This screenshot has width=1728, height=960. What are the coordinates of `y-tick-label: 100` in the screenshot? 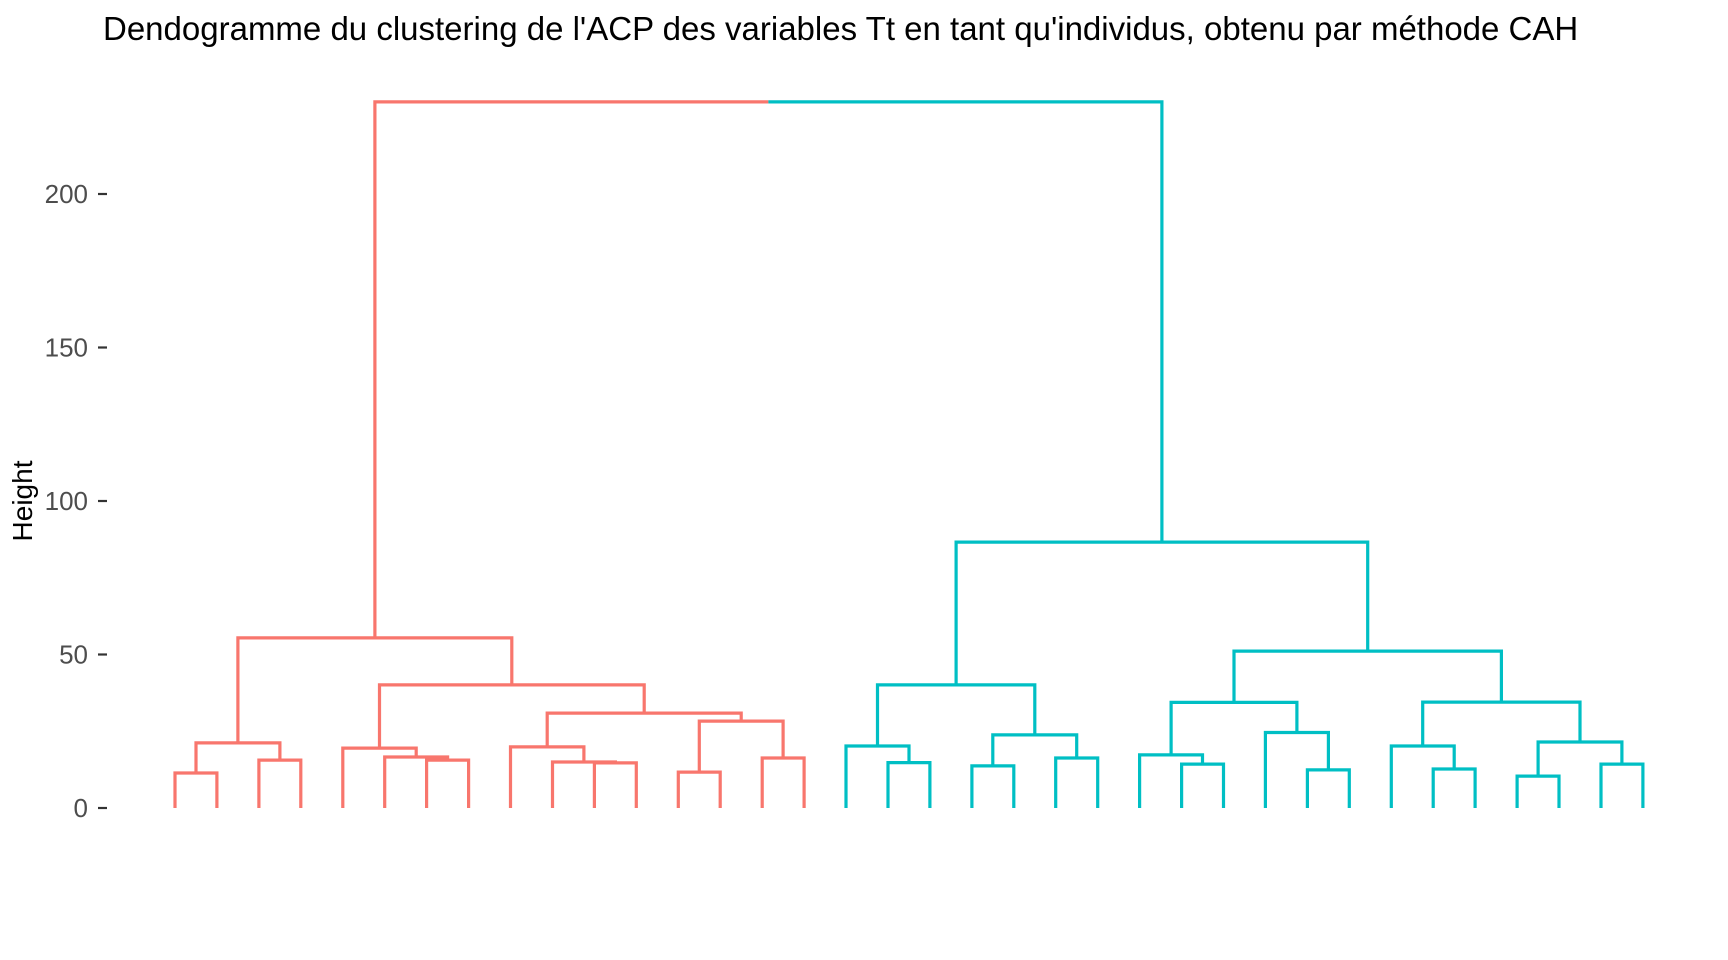 It's located at (66, 501).